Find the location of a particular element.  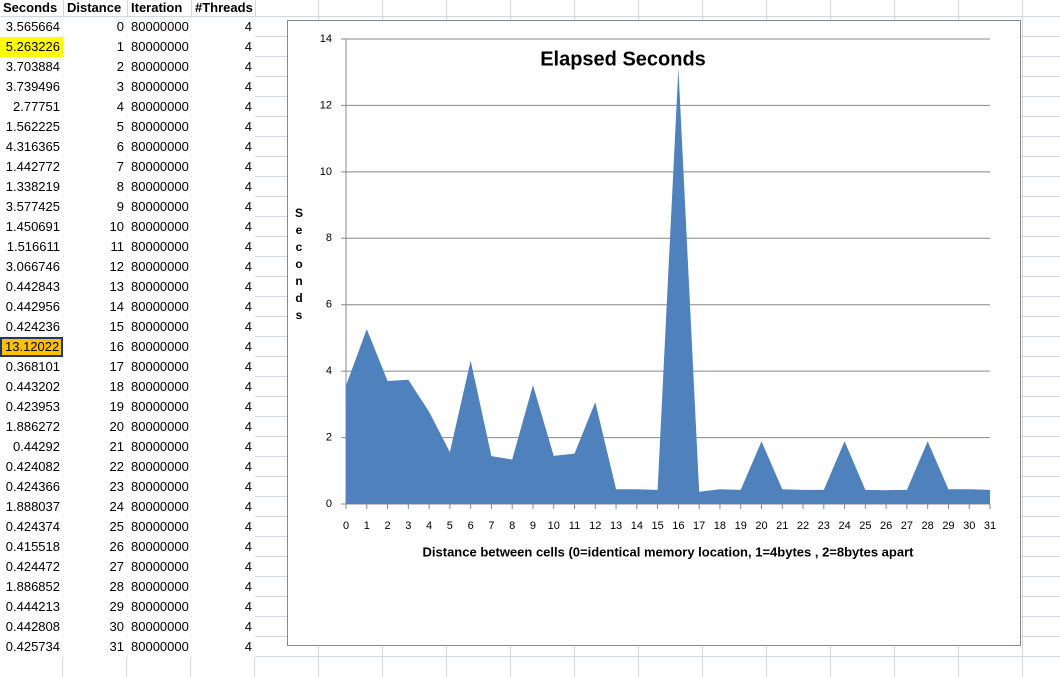

cell: 26 is located at coordinates (95, 547).